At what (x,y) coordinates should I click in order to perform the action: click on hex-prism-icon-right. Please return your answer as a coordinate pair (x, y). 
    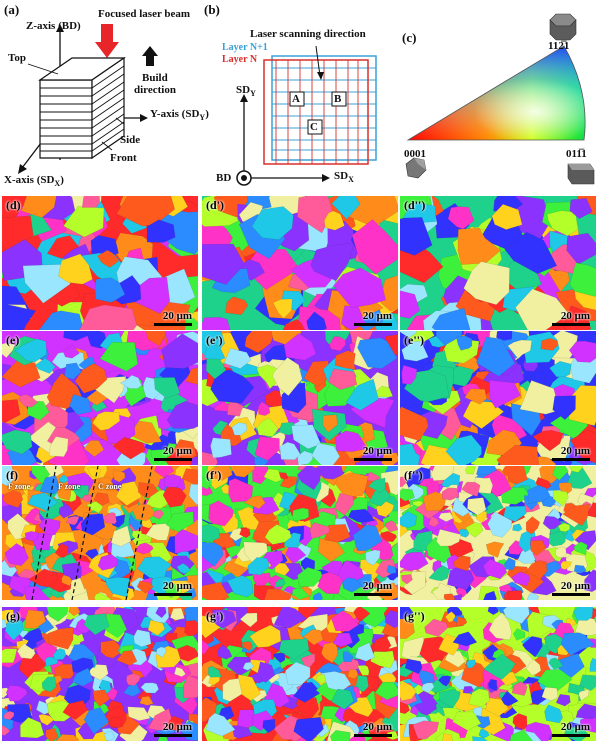
    Looking at the image, I should click on (581, 174).